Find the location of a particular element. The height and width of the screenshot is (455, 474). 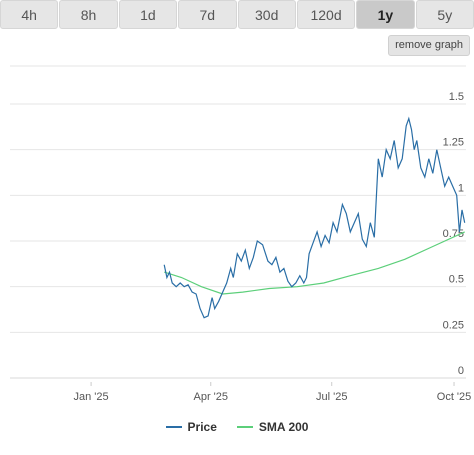

y-axis-ticks: 1.5 1.25 1 0.75 0.5 0.25 0 is located at coordinates (453, 234).